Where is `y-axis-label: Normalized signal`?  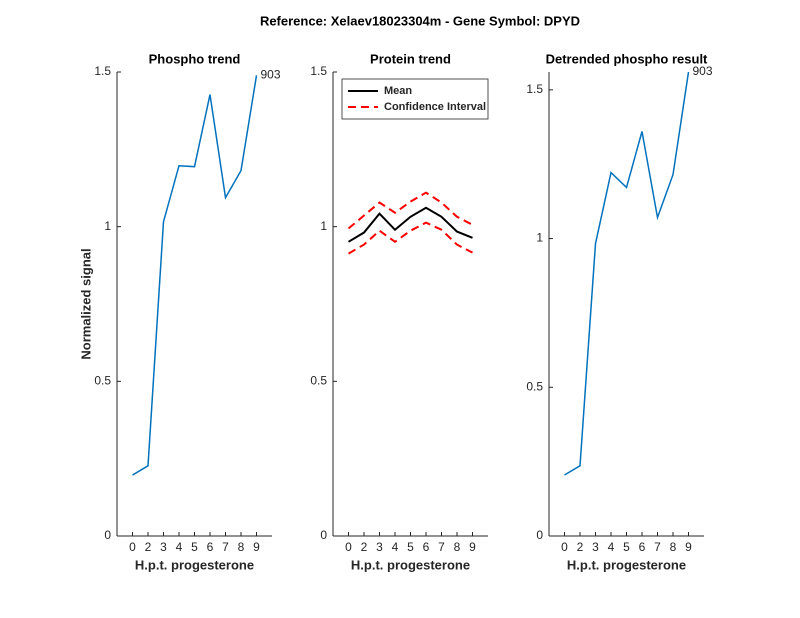
y-axis-label: Normalized signal is located at coordinates (85, 303).